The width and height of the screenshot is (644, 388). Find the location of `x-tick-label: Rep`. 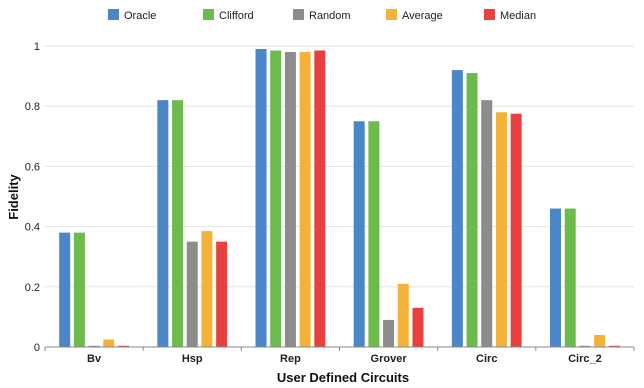

x-tick-label: Rep is located at coordinates (290, 359).